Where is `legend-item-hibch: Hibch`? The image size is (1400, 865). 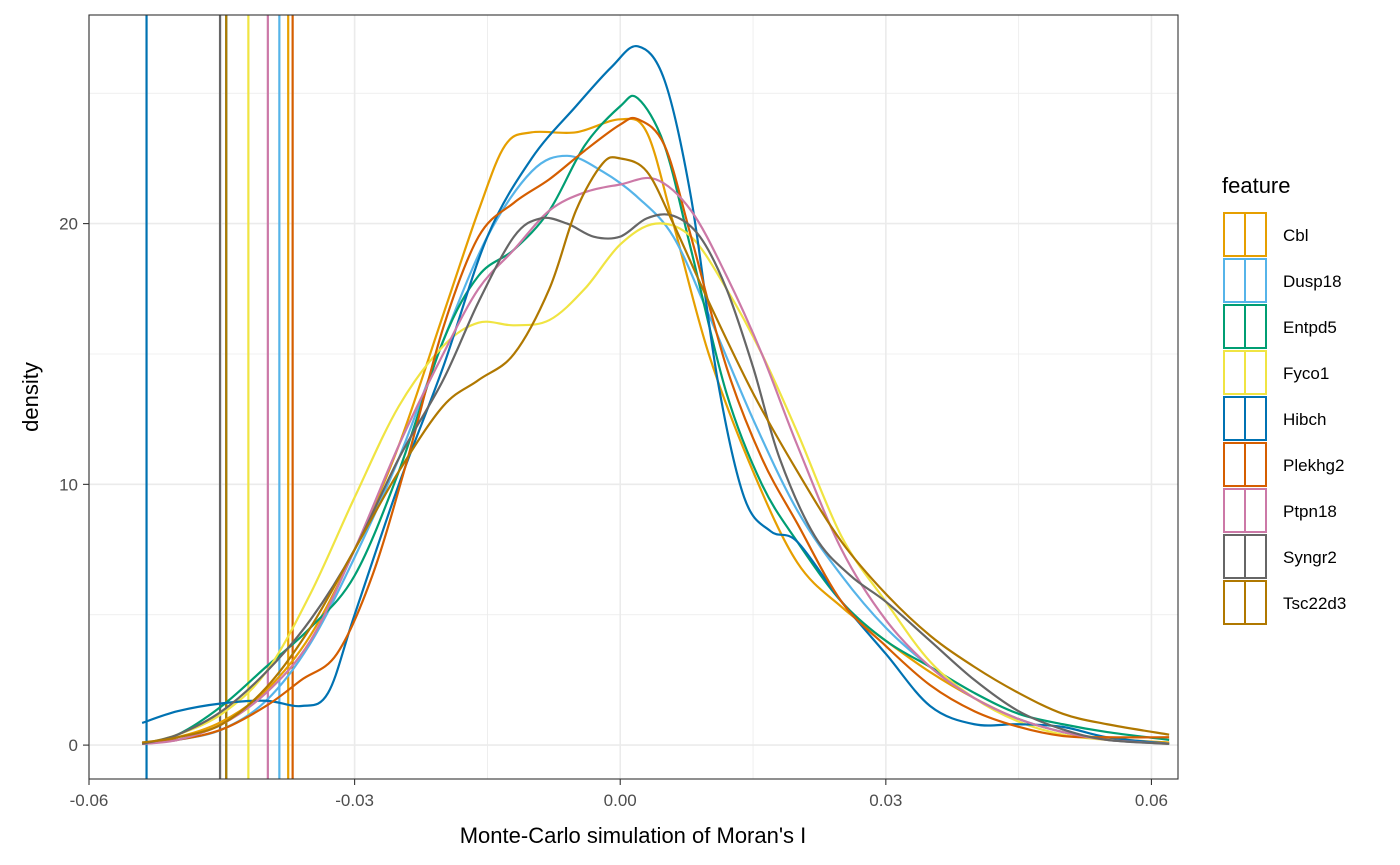 legend-item-hibch: Hibch is located at coordinates (1274, 418).